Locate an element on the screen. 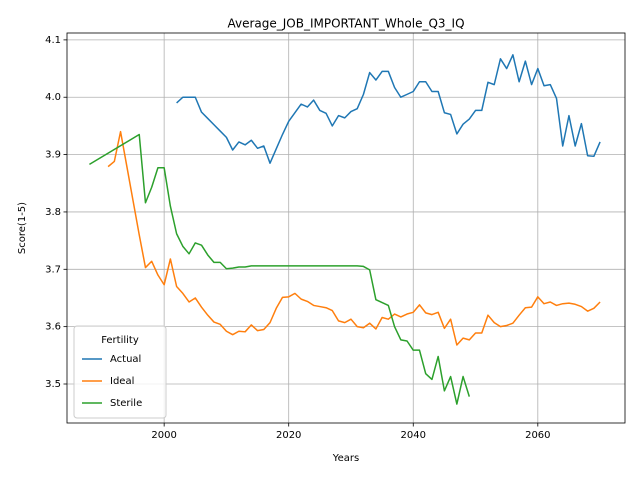 This screenshot has height=480, width=640. y-tick-label: 3.5 is located at coordinates (53, 384).